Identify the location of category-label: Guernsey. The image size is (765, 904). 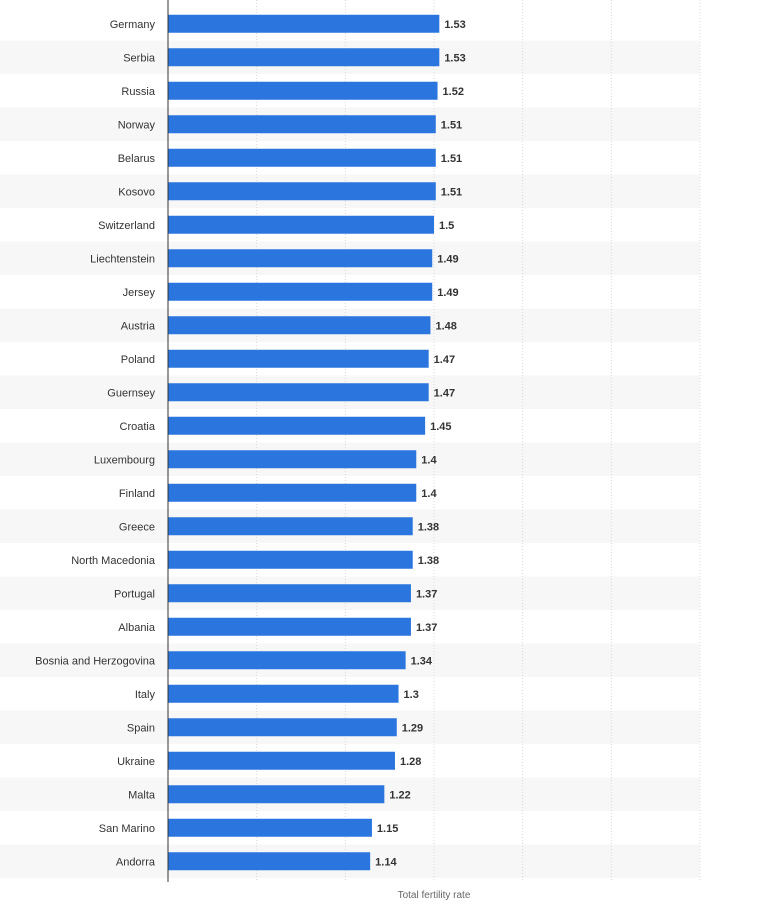
(131, 393).